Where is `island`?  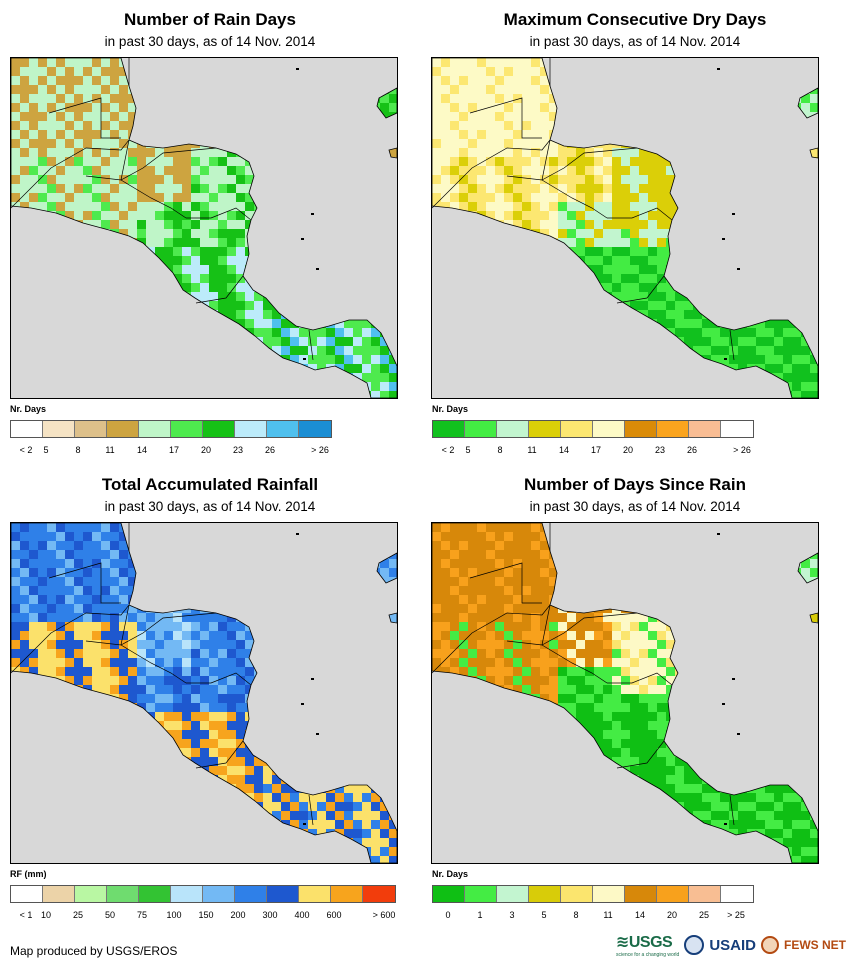
island is located at coordinates (723, 239).